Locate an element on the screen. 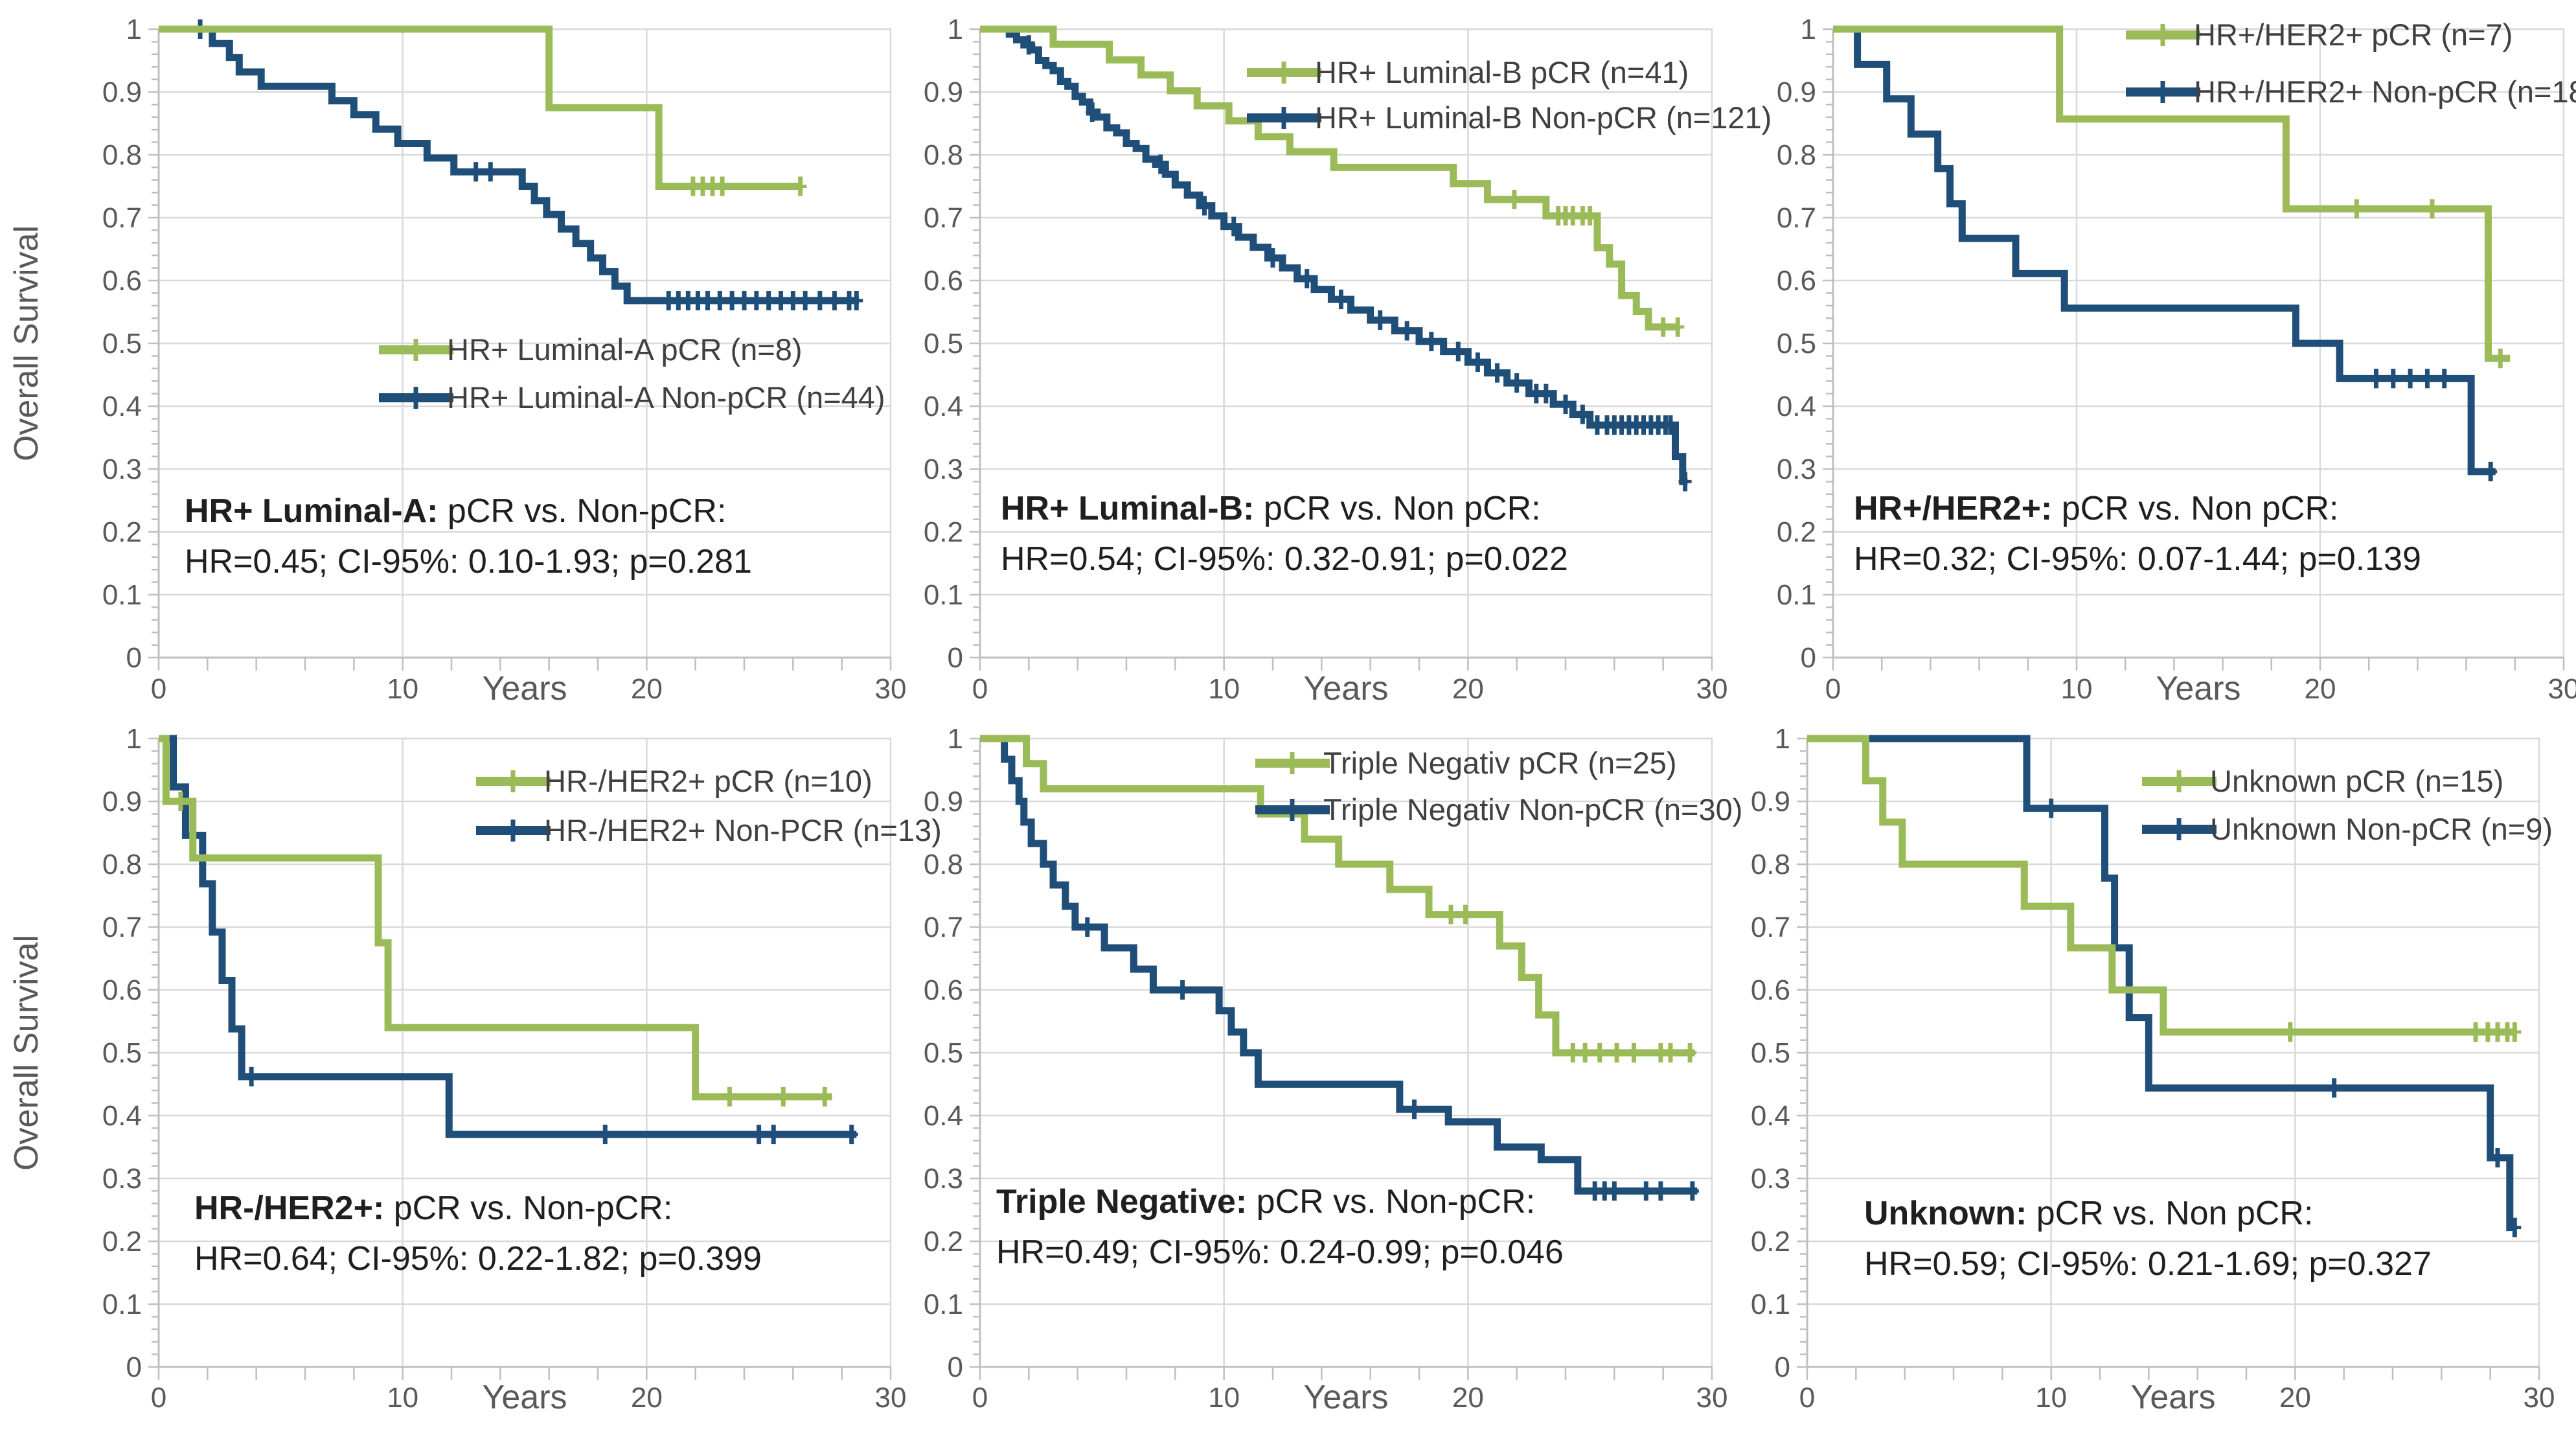 The width and height of the screenshot is (2576, 1446). annotation-line1: HR-/HER2+: pCR vs. Non-pCR: is located at coordinates (433, 1208).